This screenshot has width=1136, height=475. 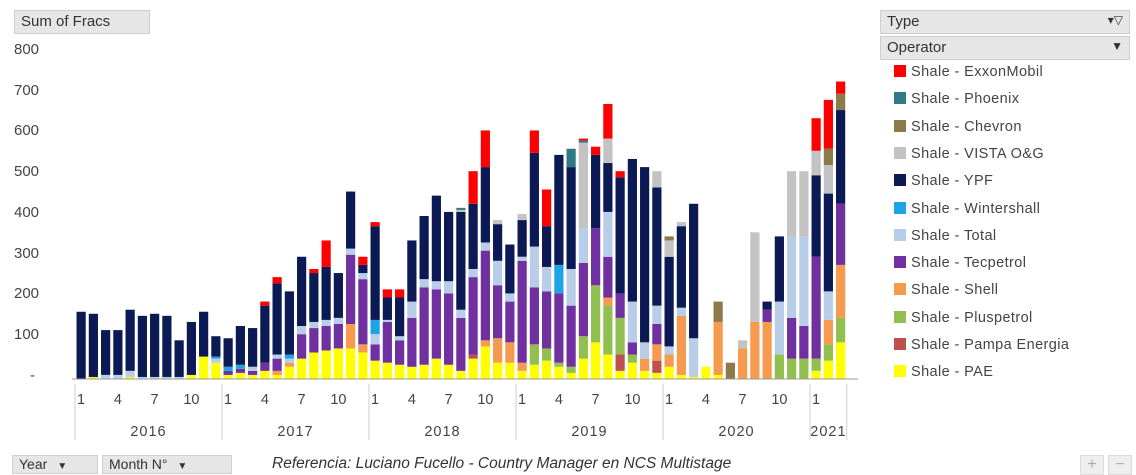 I want to click on y-tick-label: 200, so click(x=27, y=293).